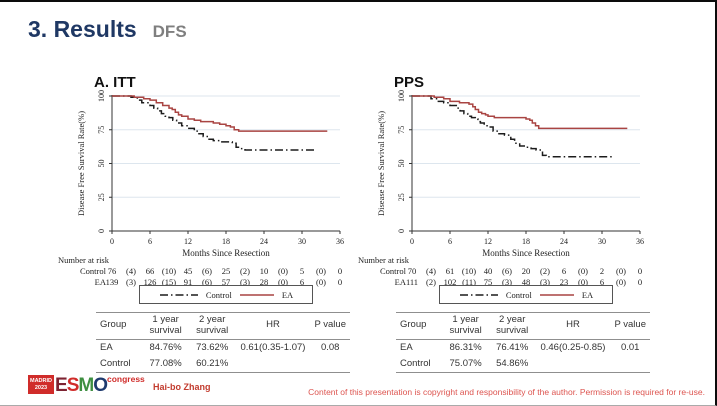 Image resolution: width=717 pixels, height=406 pixels. What do you see at coordinates (465, 325) in the screenshot?
I see `col-1yr: 1 year survival` at bounding box center [465, 325].